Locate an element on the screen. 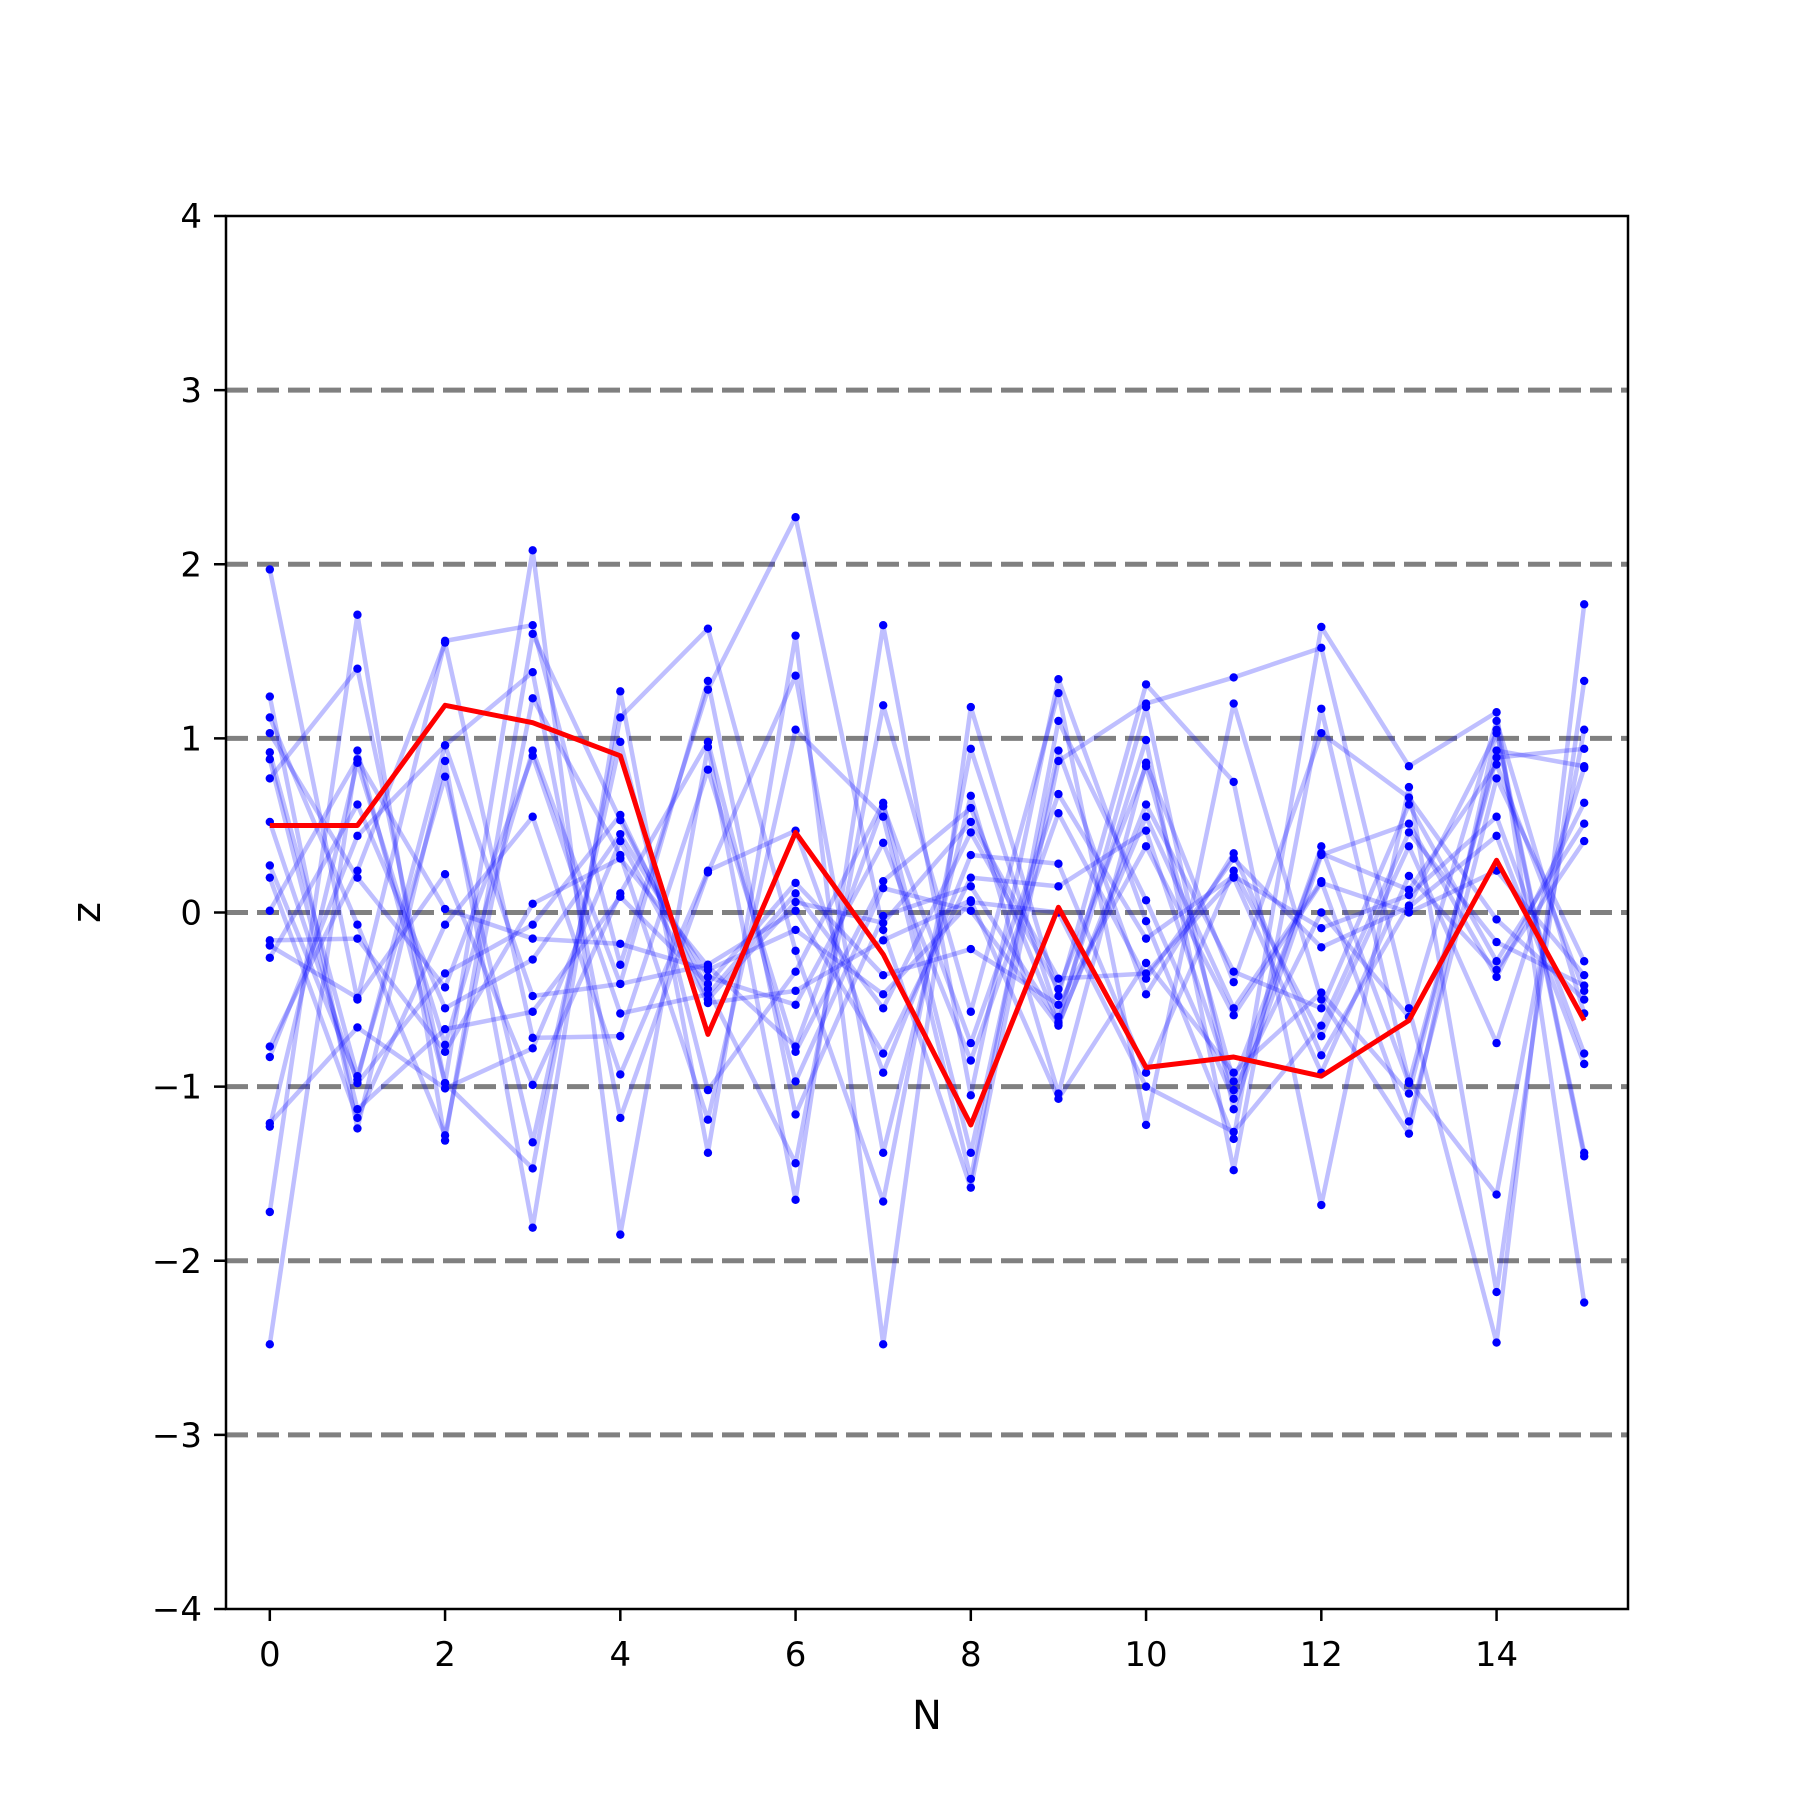 This screenshot has width=1800, height=1800. x-tick-label-12: 12 is located at coordinates (1321, 1655).